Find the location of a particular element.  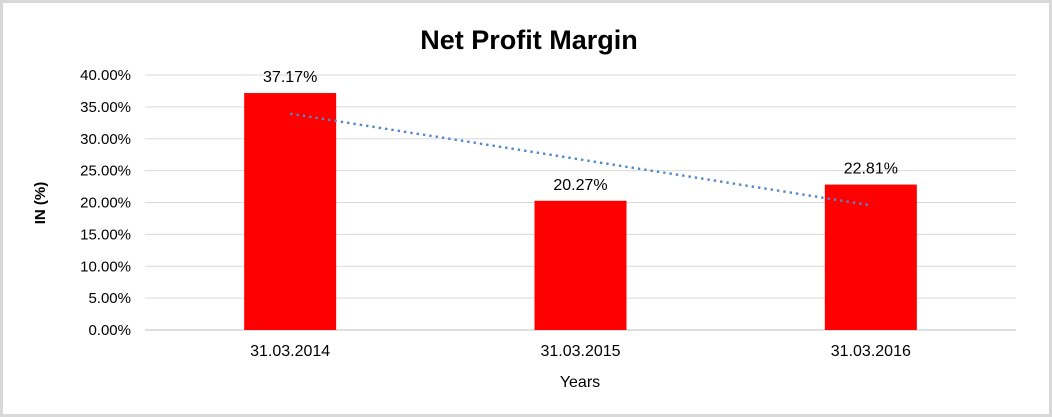

bar-data-label: 20.27% is located at coordinates (580, 185).